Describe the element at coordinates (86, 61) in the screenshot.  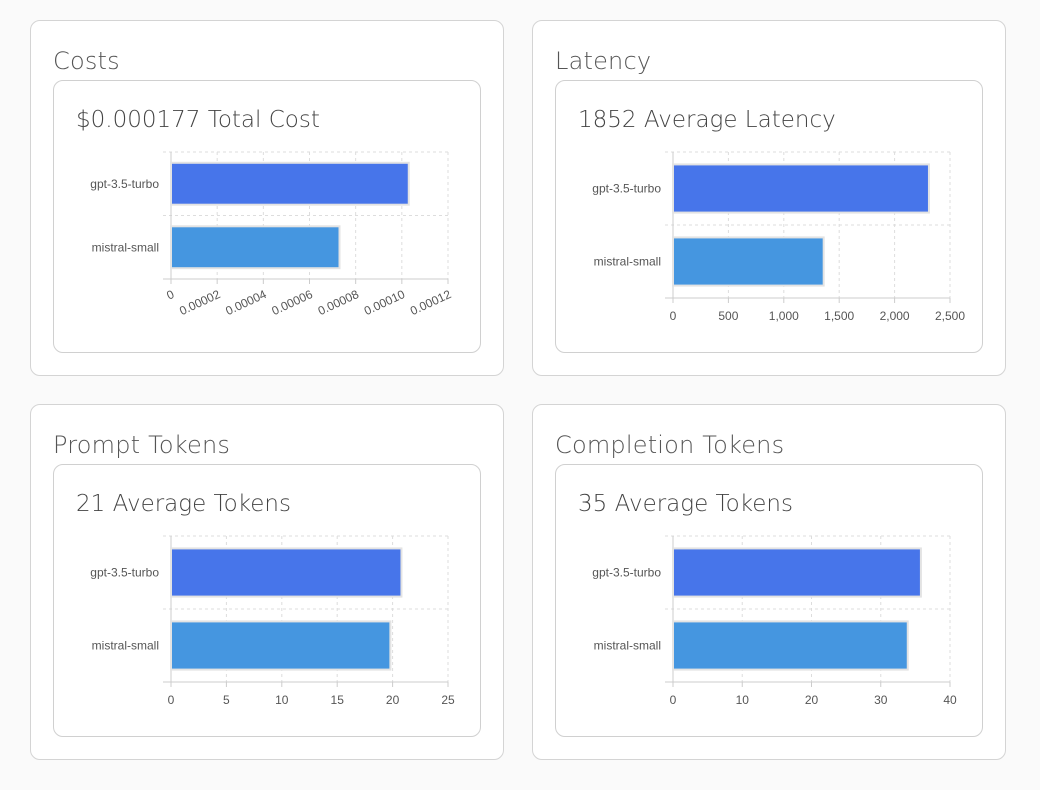
I see `panel-title: Costs` at that location.